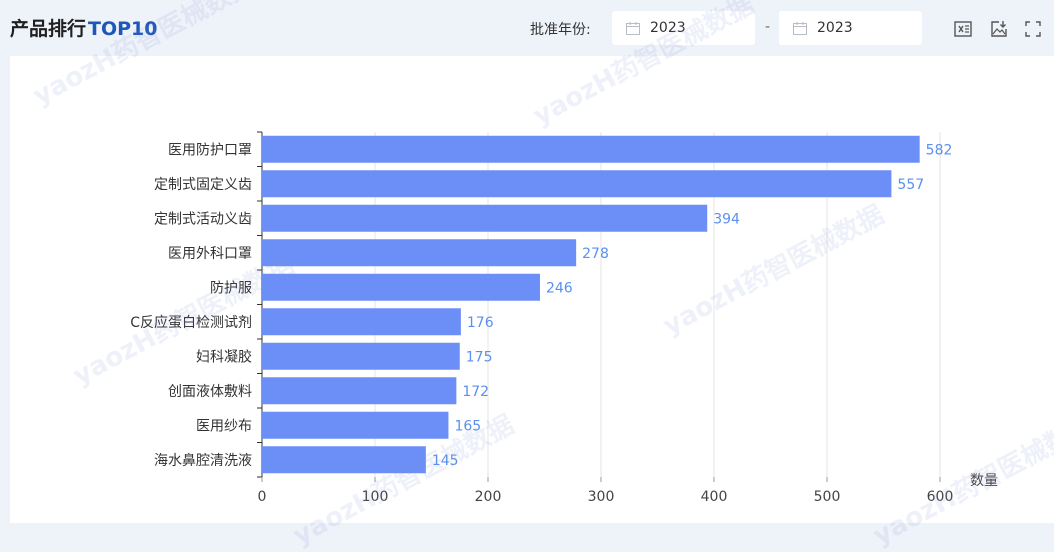  What do you see at coordinates (827, 497) in the screenshot?
I see `x-tick-label: 500` at bounding box center [827, 497].